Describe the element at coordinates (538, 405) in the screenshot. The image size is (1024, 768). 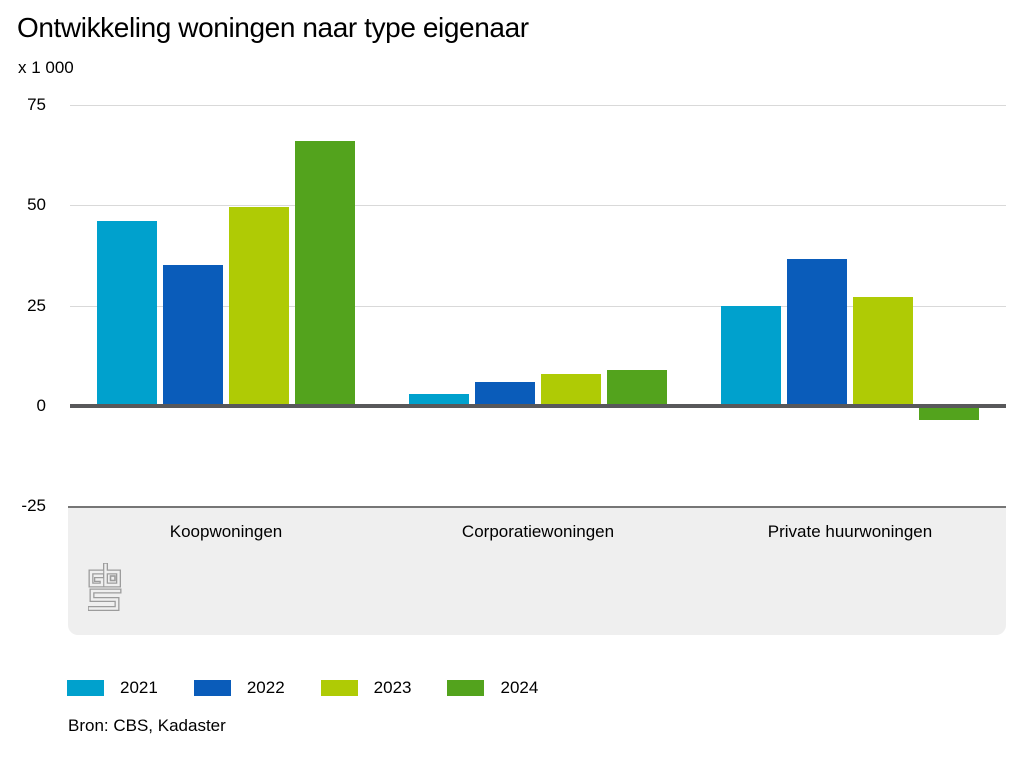
I see `zero-axis-line` at that location.